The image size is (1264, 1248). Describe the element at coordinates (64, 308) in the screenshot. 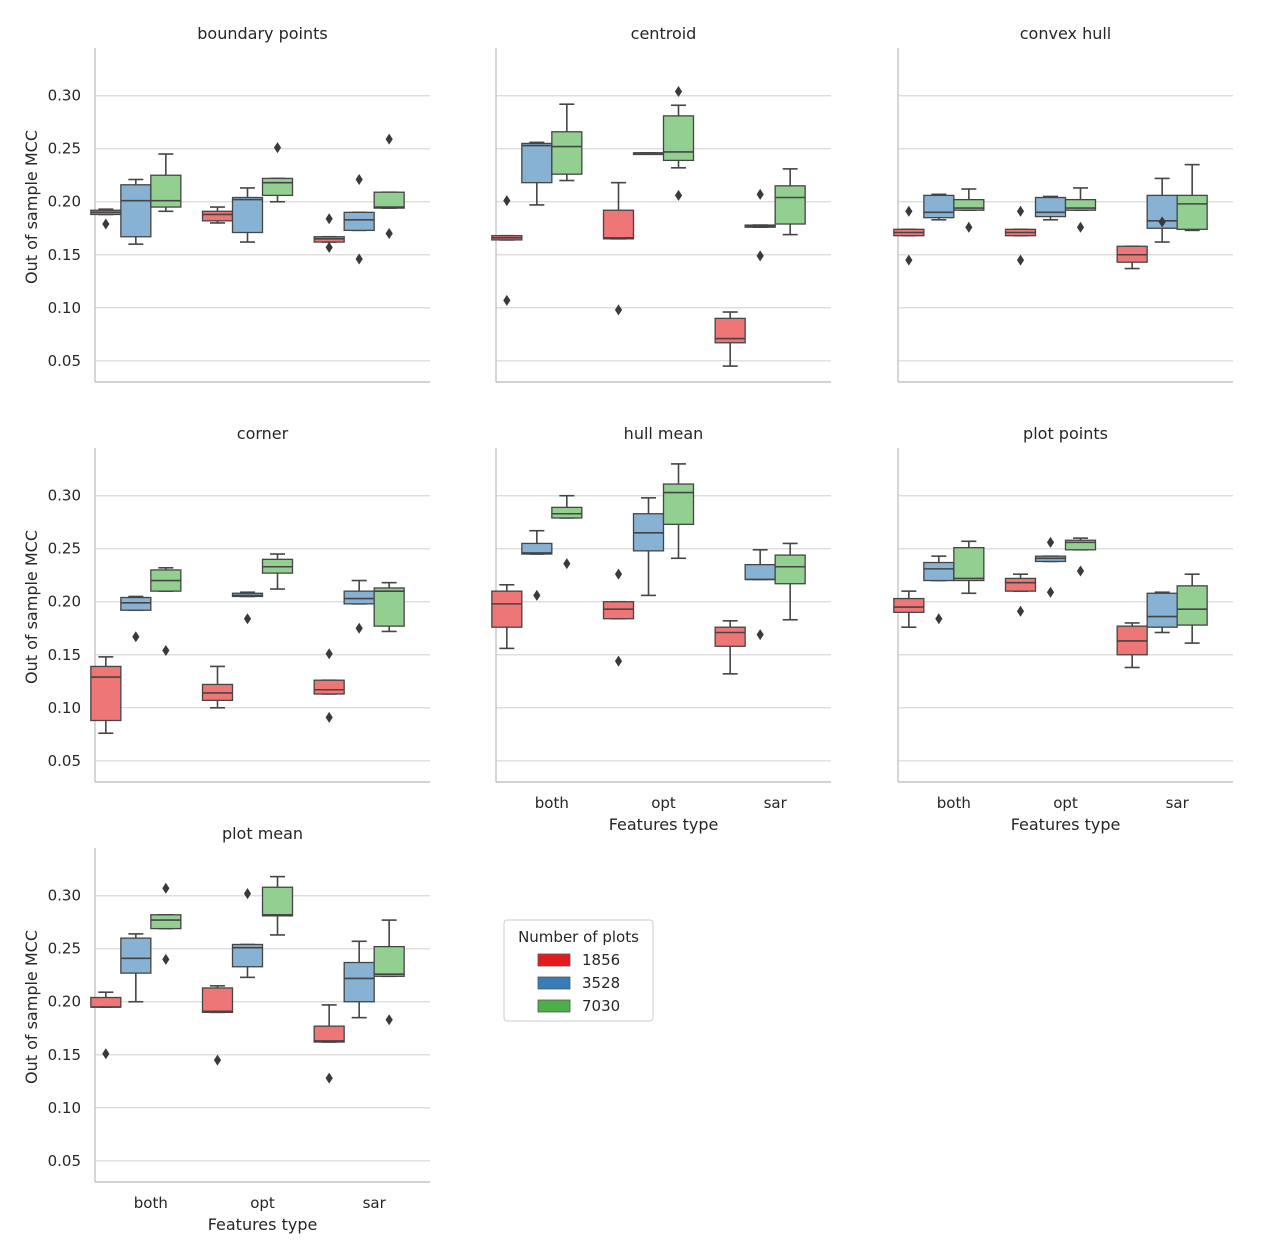

I see `y-tick-label: 0.10` at that location.